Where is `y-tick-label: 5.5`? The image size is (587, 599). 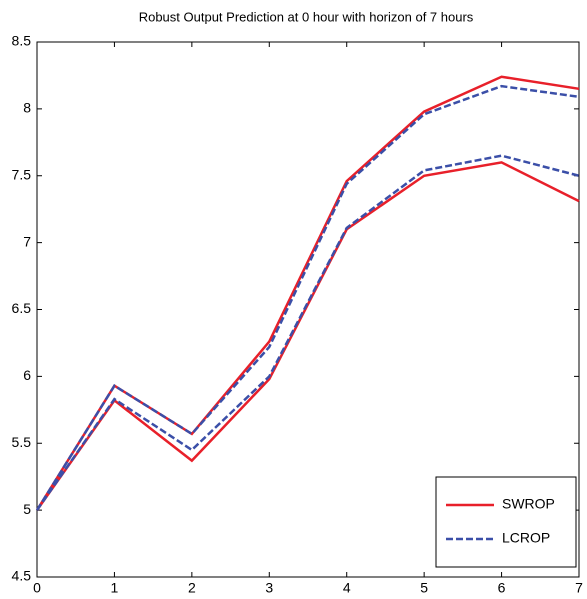 y-tick-label: 5.5 is located at coordinates (22, 442).